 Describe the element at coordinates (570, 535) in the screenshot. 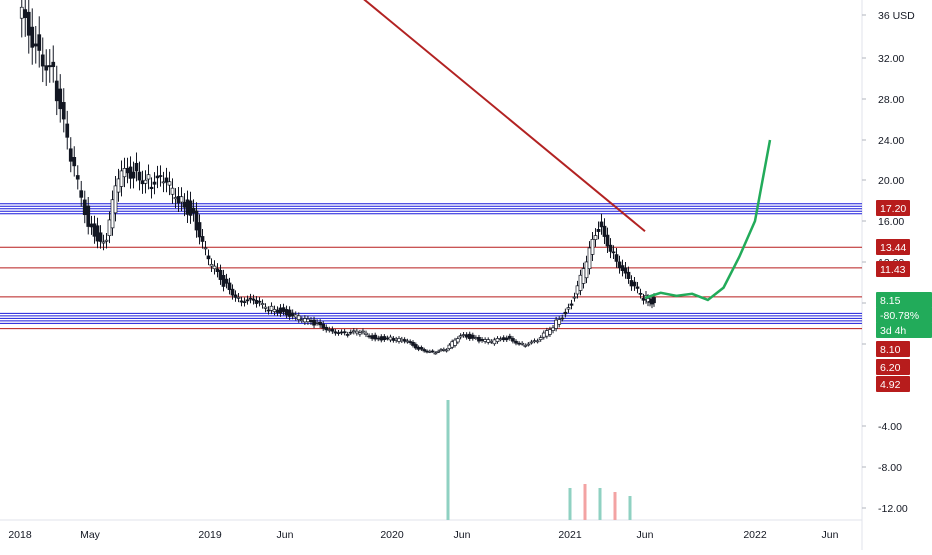

I see `time-tick-label: 2021` at that location.